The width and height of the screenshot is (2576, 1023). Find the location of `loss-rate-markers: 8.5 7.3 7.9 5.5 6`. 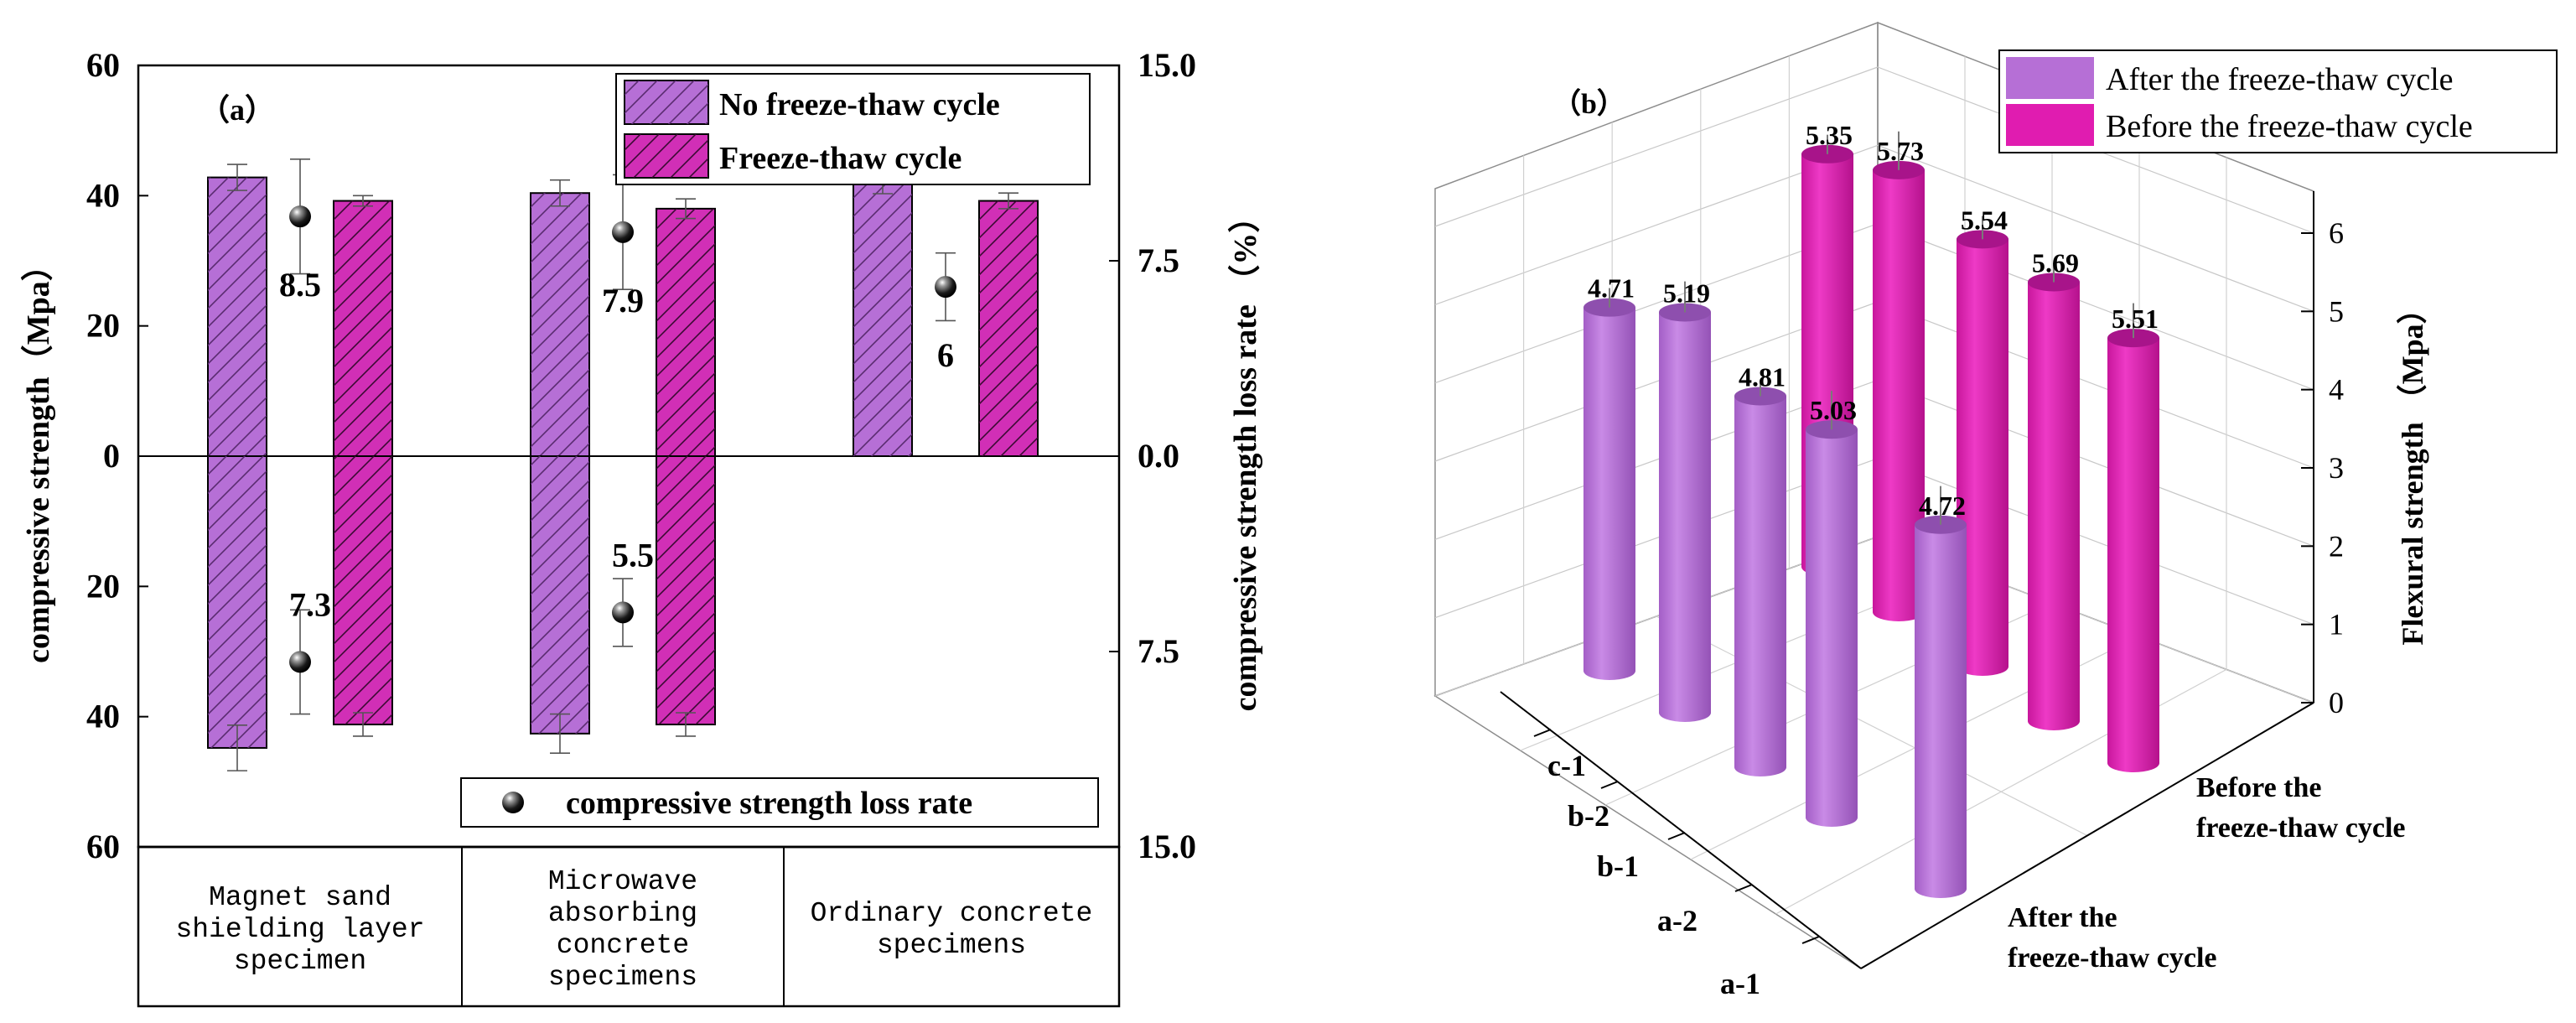

loss-rate-markers: 8.5 7.3 7.9 5.5 6 is located at coordinates (617, 437).